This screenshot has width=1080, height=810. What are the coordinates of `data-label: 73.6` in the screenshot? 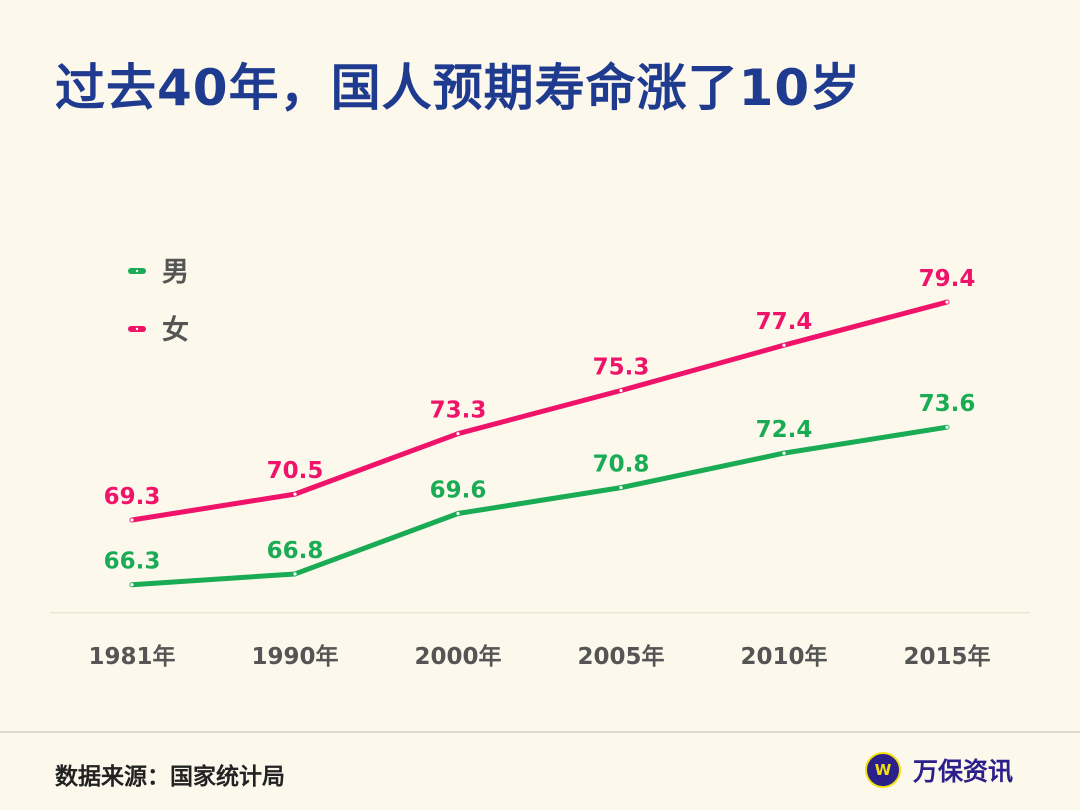 It's located at (947, 404).